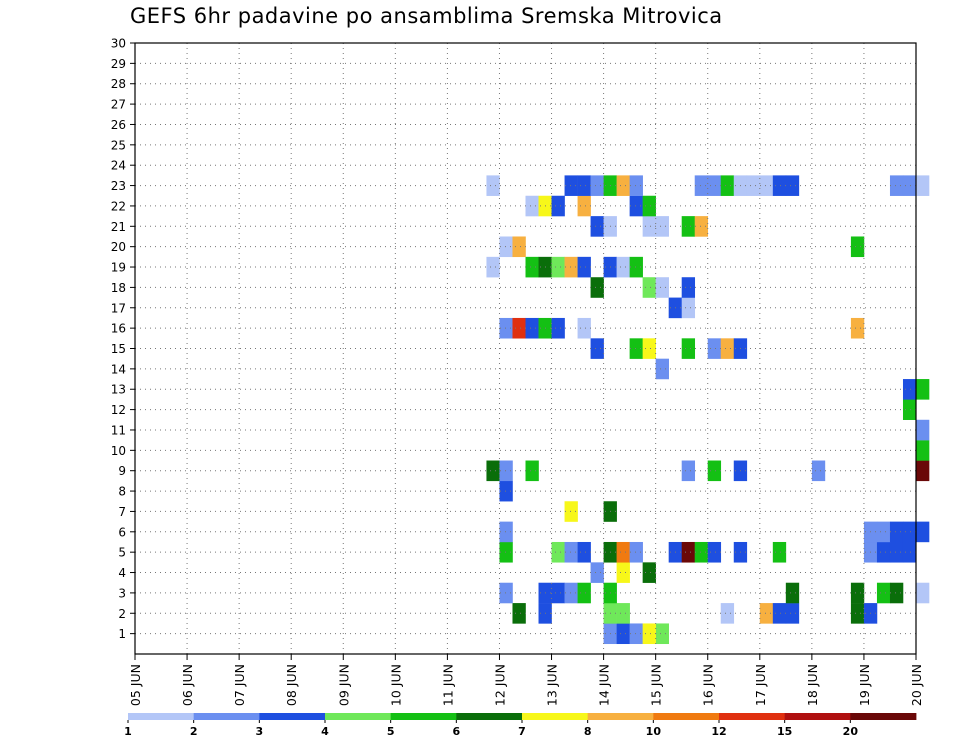 The height and width of the screenshot is (742, 960). Describe the element at coordinates (760, 685) in the screenshot. I see `x-tick-label: 17 JUN` at that location.